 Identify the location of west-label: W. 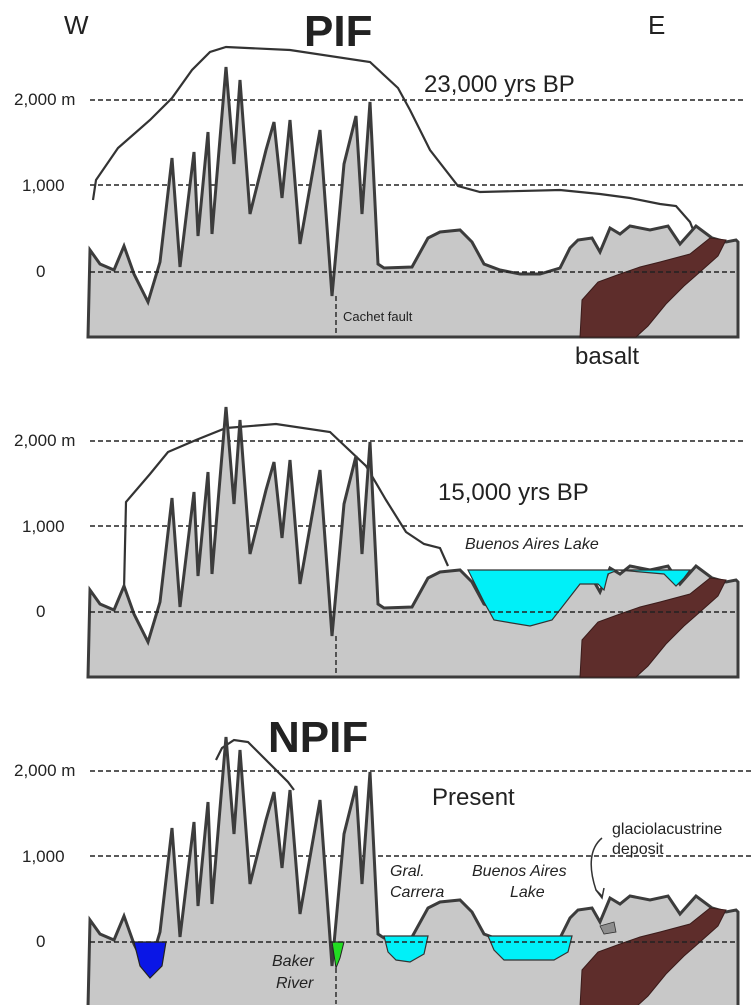
(76, 25).